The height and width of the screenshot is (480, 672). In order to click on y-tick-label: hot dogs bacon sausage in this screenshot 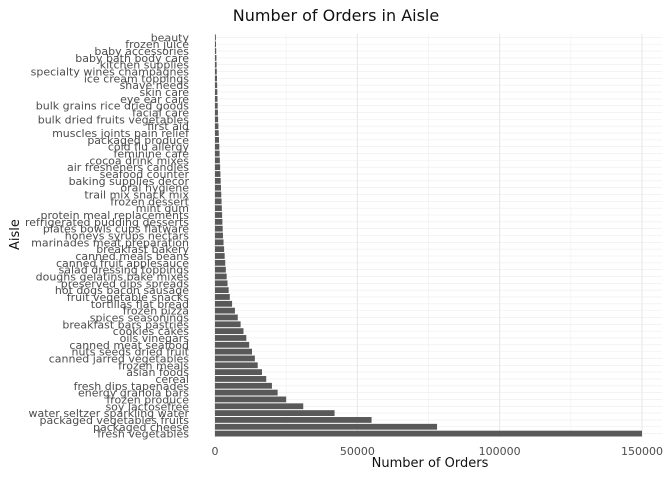, I will do `click(122, 290)`.